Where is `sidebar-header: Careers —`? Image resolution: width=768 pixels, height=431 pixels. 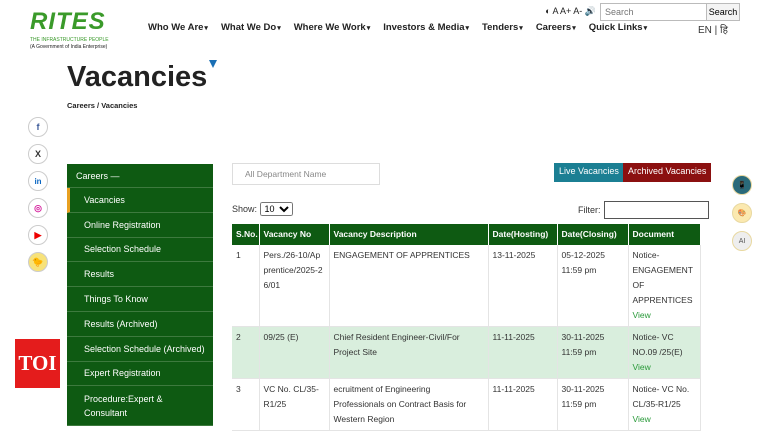
sidebar-header: Careers — is located at coordinates (140, 176).